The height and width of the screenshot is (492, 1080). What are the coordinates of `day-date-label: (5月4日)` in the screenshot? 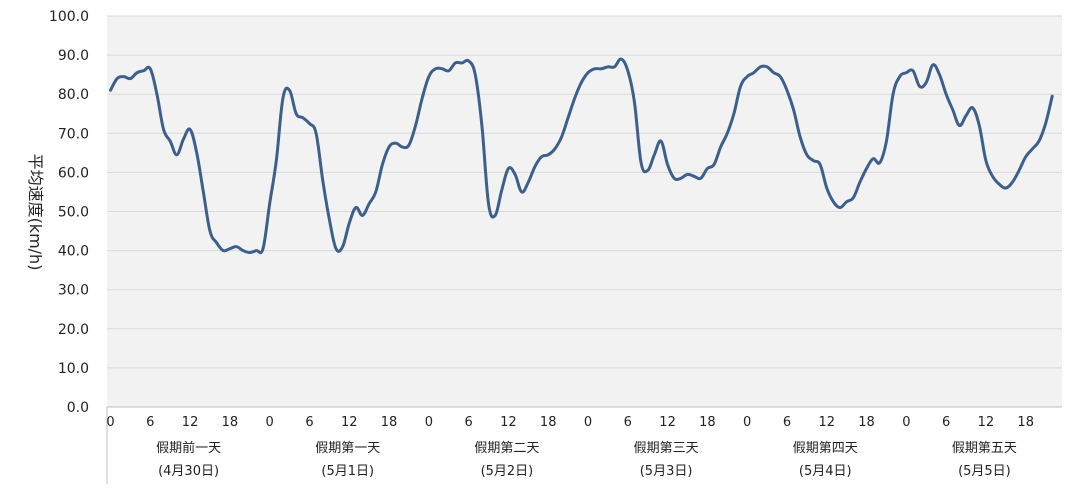 It's located at (825, 471).